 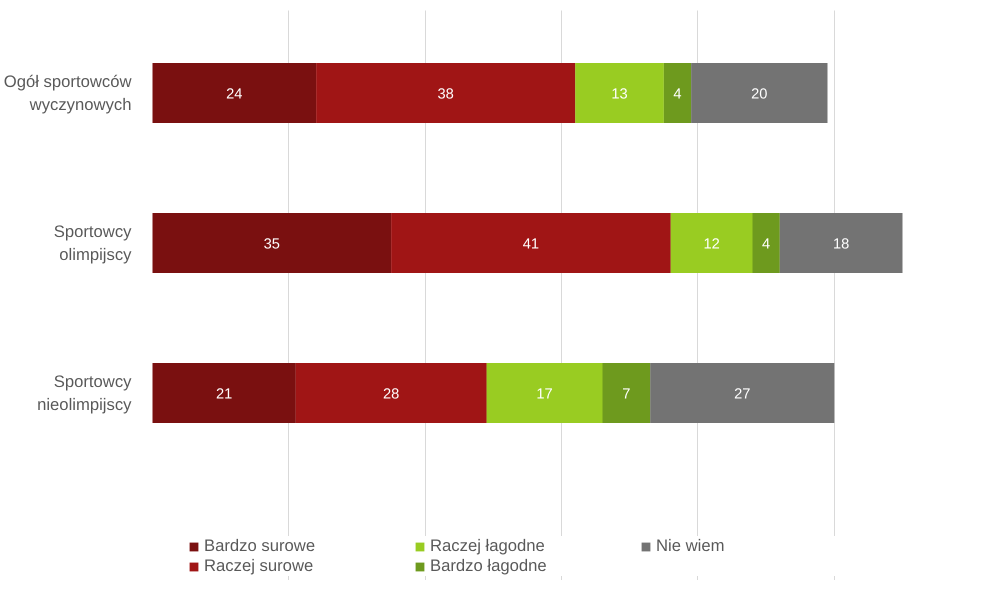 I want to click on data-label: 18, so click(x=841, y=244).